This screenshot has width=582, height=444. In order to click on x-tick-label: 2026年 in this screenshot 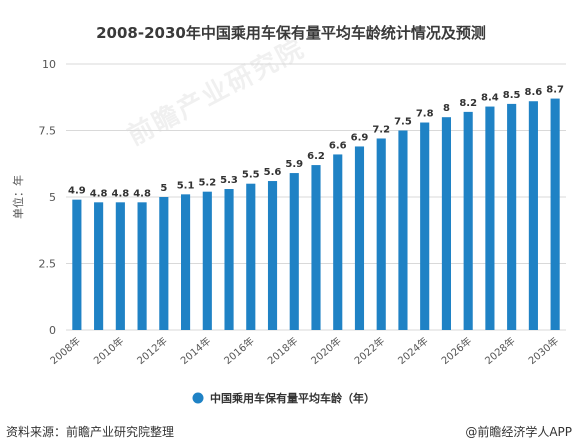, I will do `click(457, 350)`.